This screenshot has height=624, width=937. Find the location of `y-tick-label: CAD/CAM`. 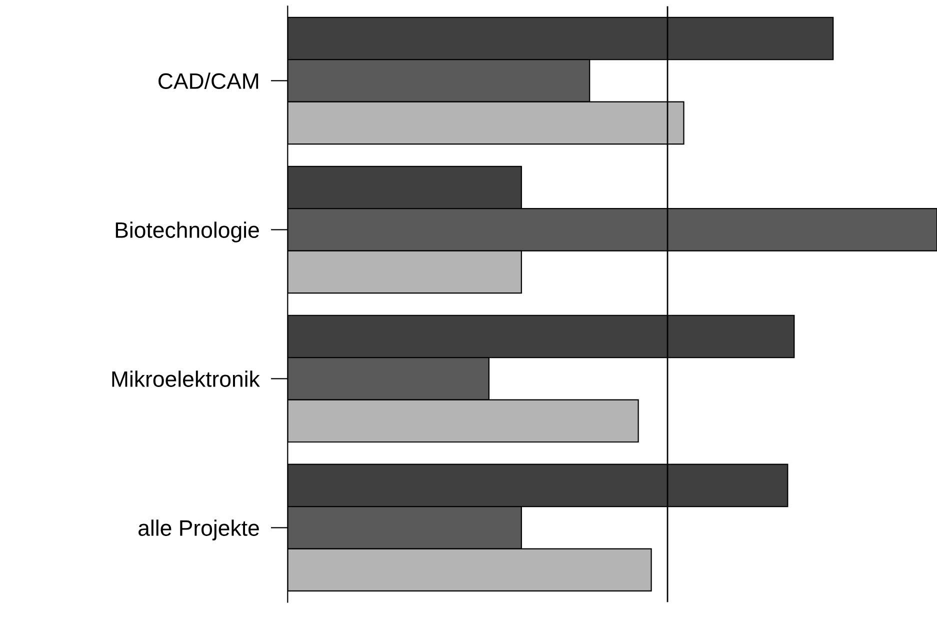

y-tick-label: CAD/CAM is located at coordinates (208, 80).